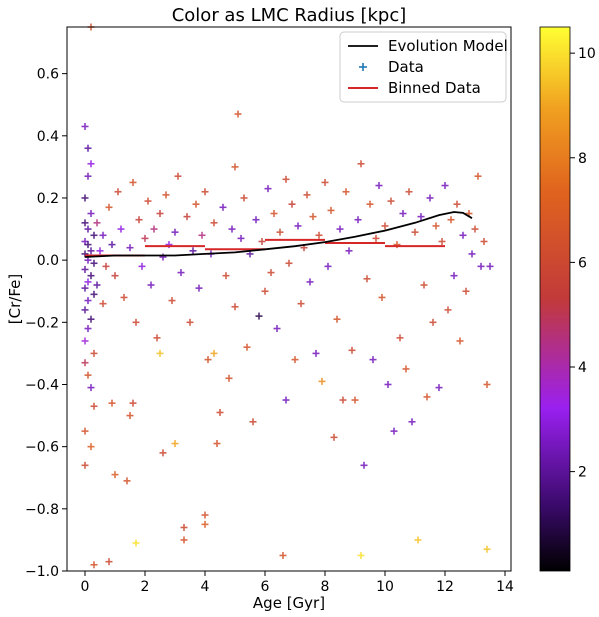 The height and width of the screenshot is (617, 599). I want to click on y-tick-label: 0.0, so click(48, 261).